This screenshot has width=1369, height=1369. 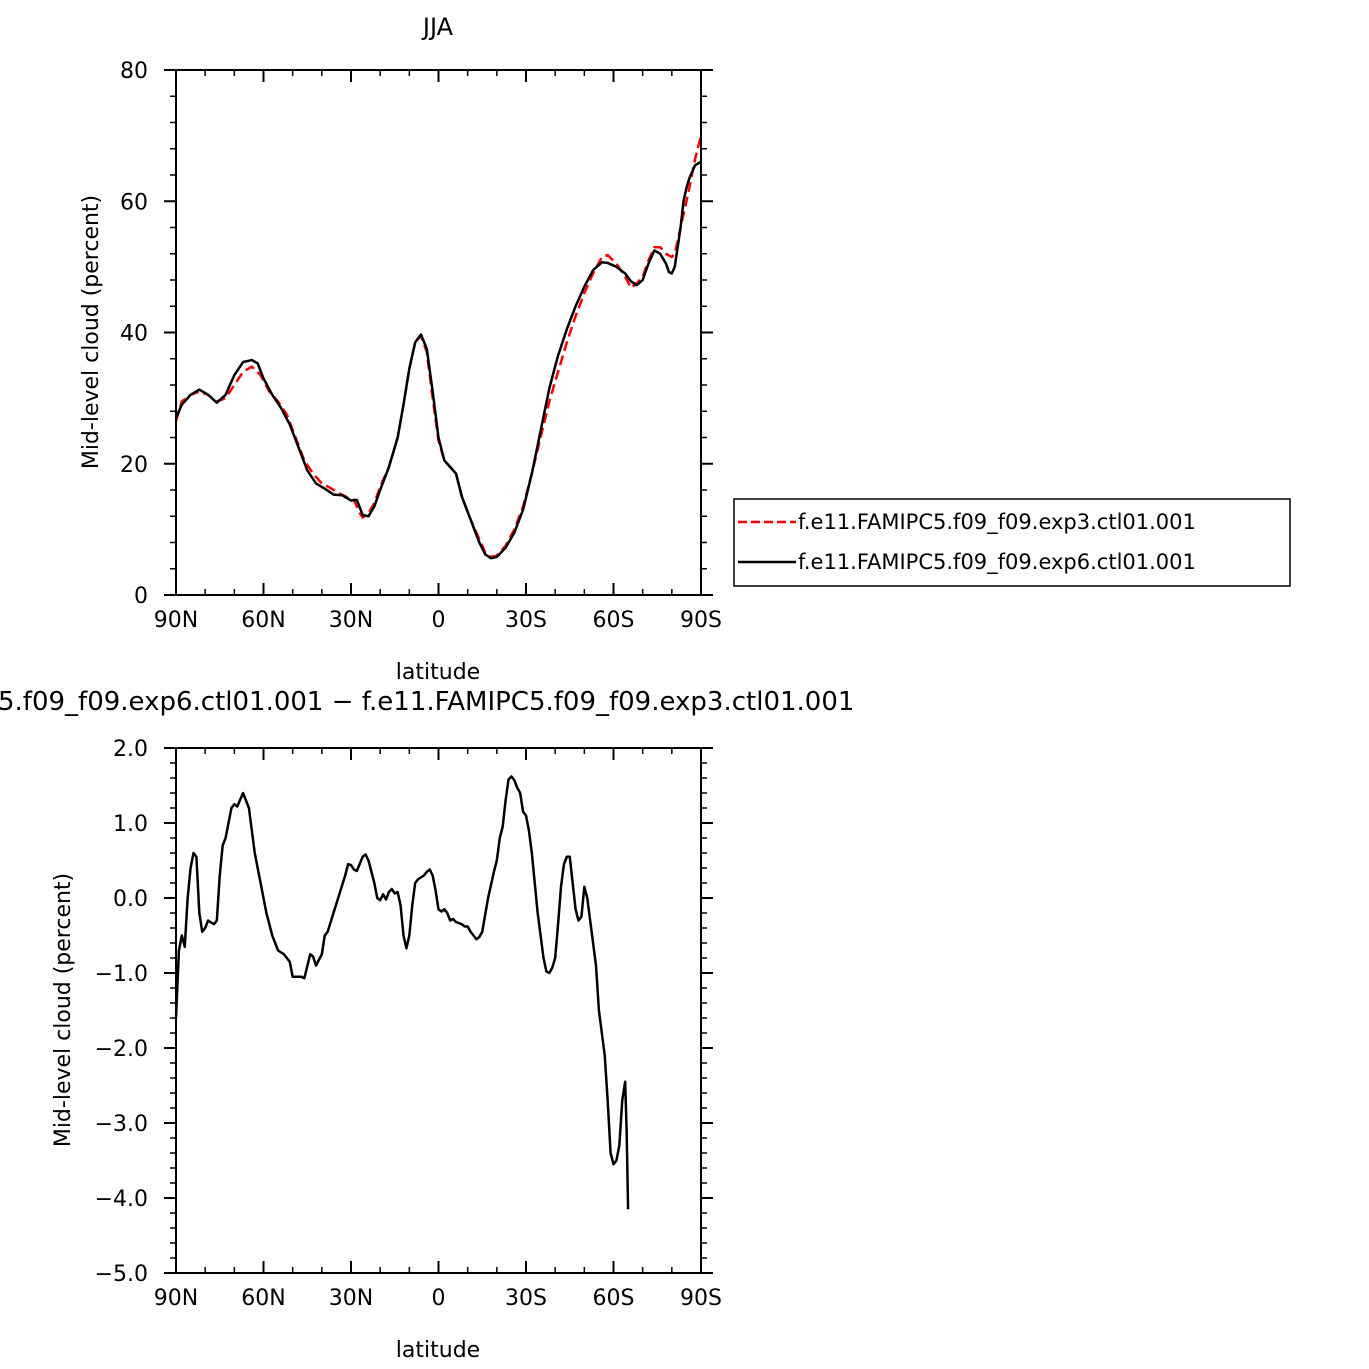 I want to click on bottom-chart-frame, so click(x=438, y=1010).